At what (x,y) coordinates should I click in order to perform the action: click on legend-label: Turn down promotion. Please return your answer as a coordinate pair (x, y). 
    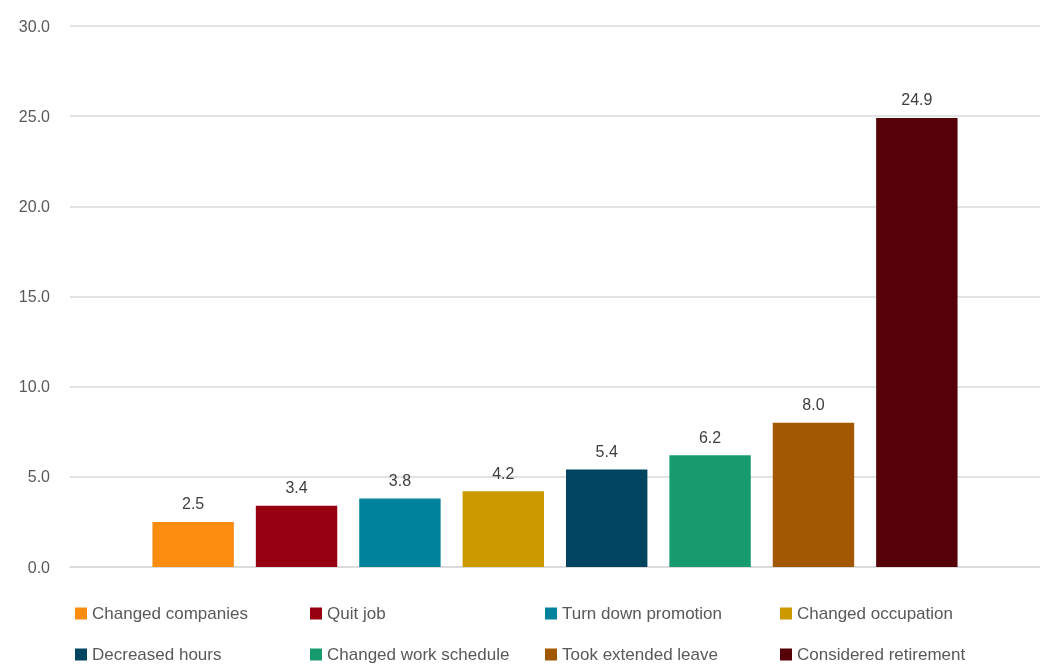
    Looking at the image, I should click on (642, 613).